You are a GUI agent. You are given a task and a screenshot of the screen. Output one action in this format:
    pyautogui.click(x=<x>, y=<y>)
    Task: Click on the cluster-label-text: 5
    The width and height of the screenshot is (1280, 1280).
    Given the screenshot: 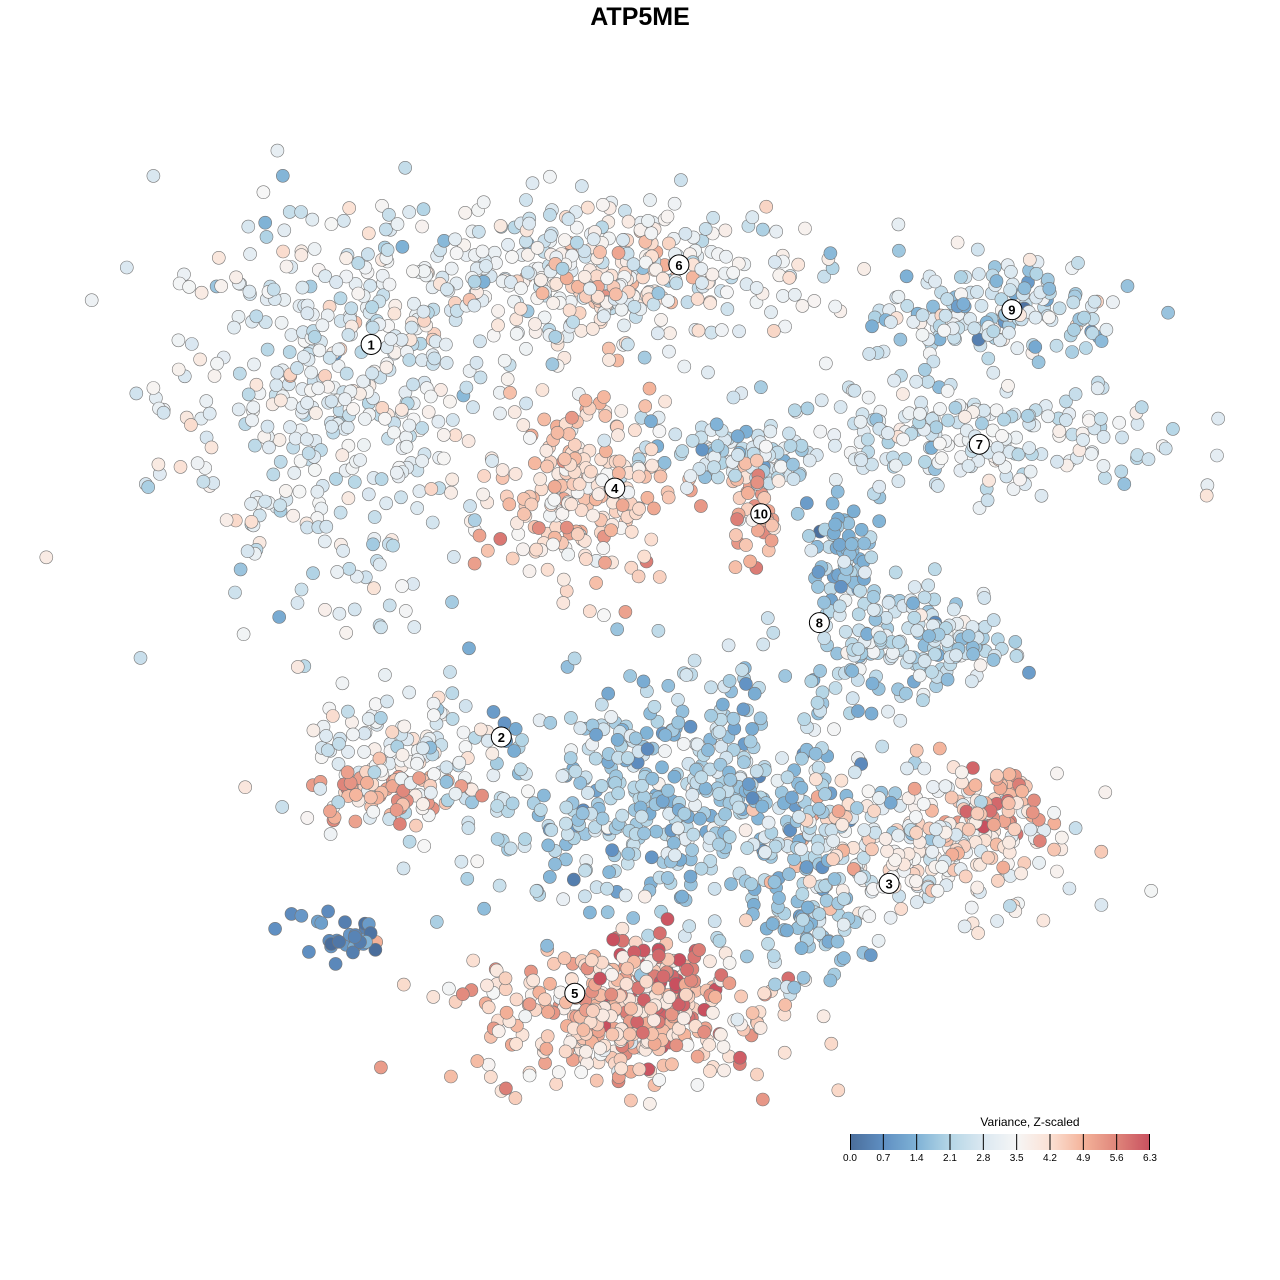 What is the action you would take?
    pyautogui.click(x=574, y=993)
    